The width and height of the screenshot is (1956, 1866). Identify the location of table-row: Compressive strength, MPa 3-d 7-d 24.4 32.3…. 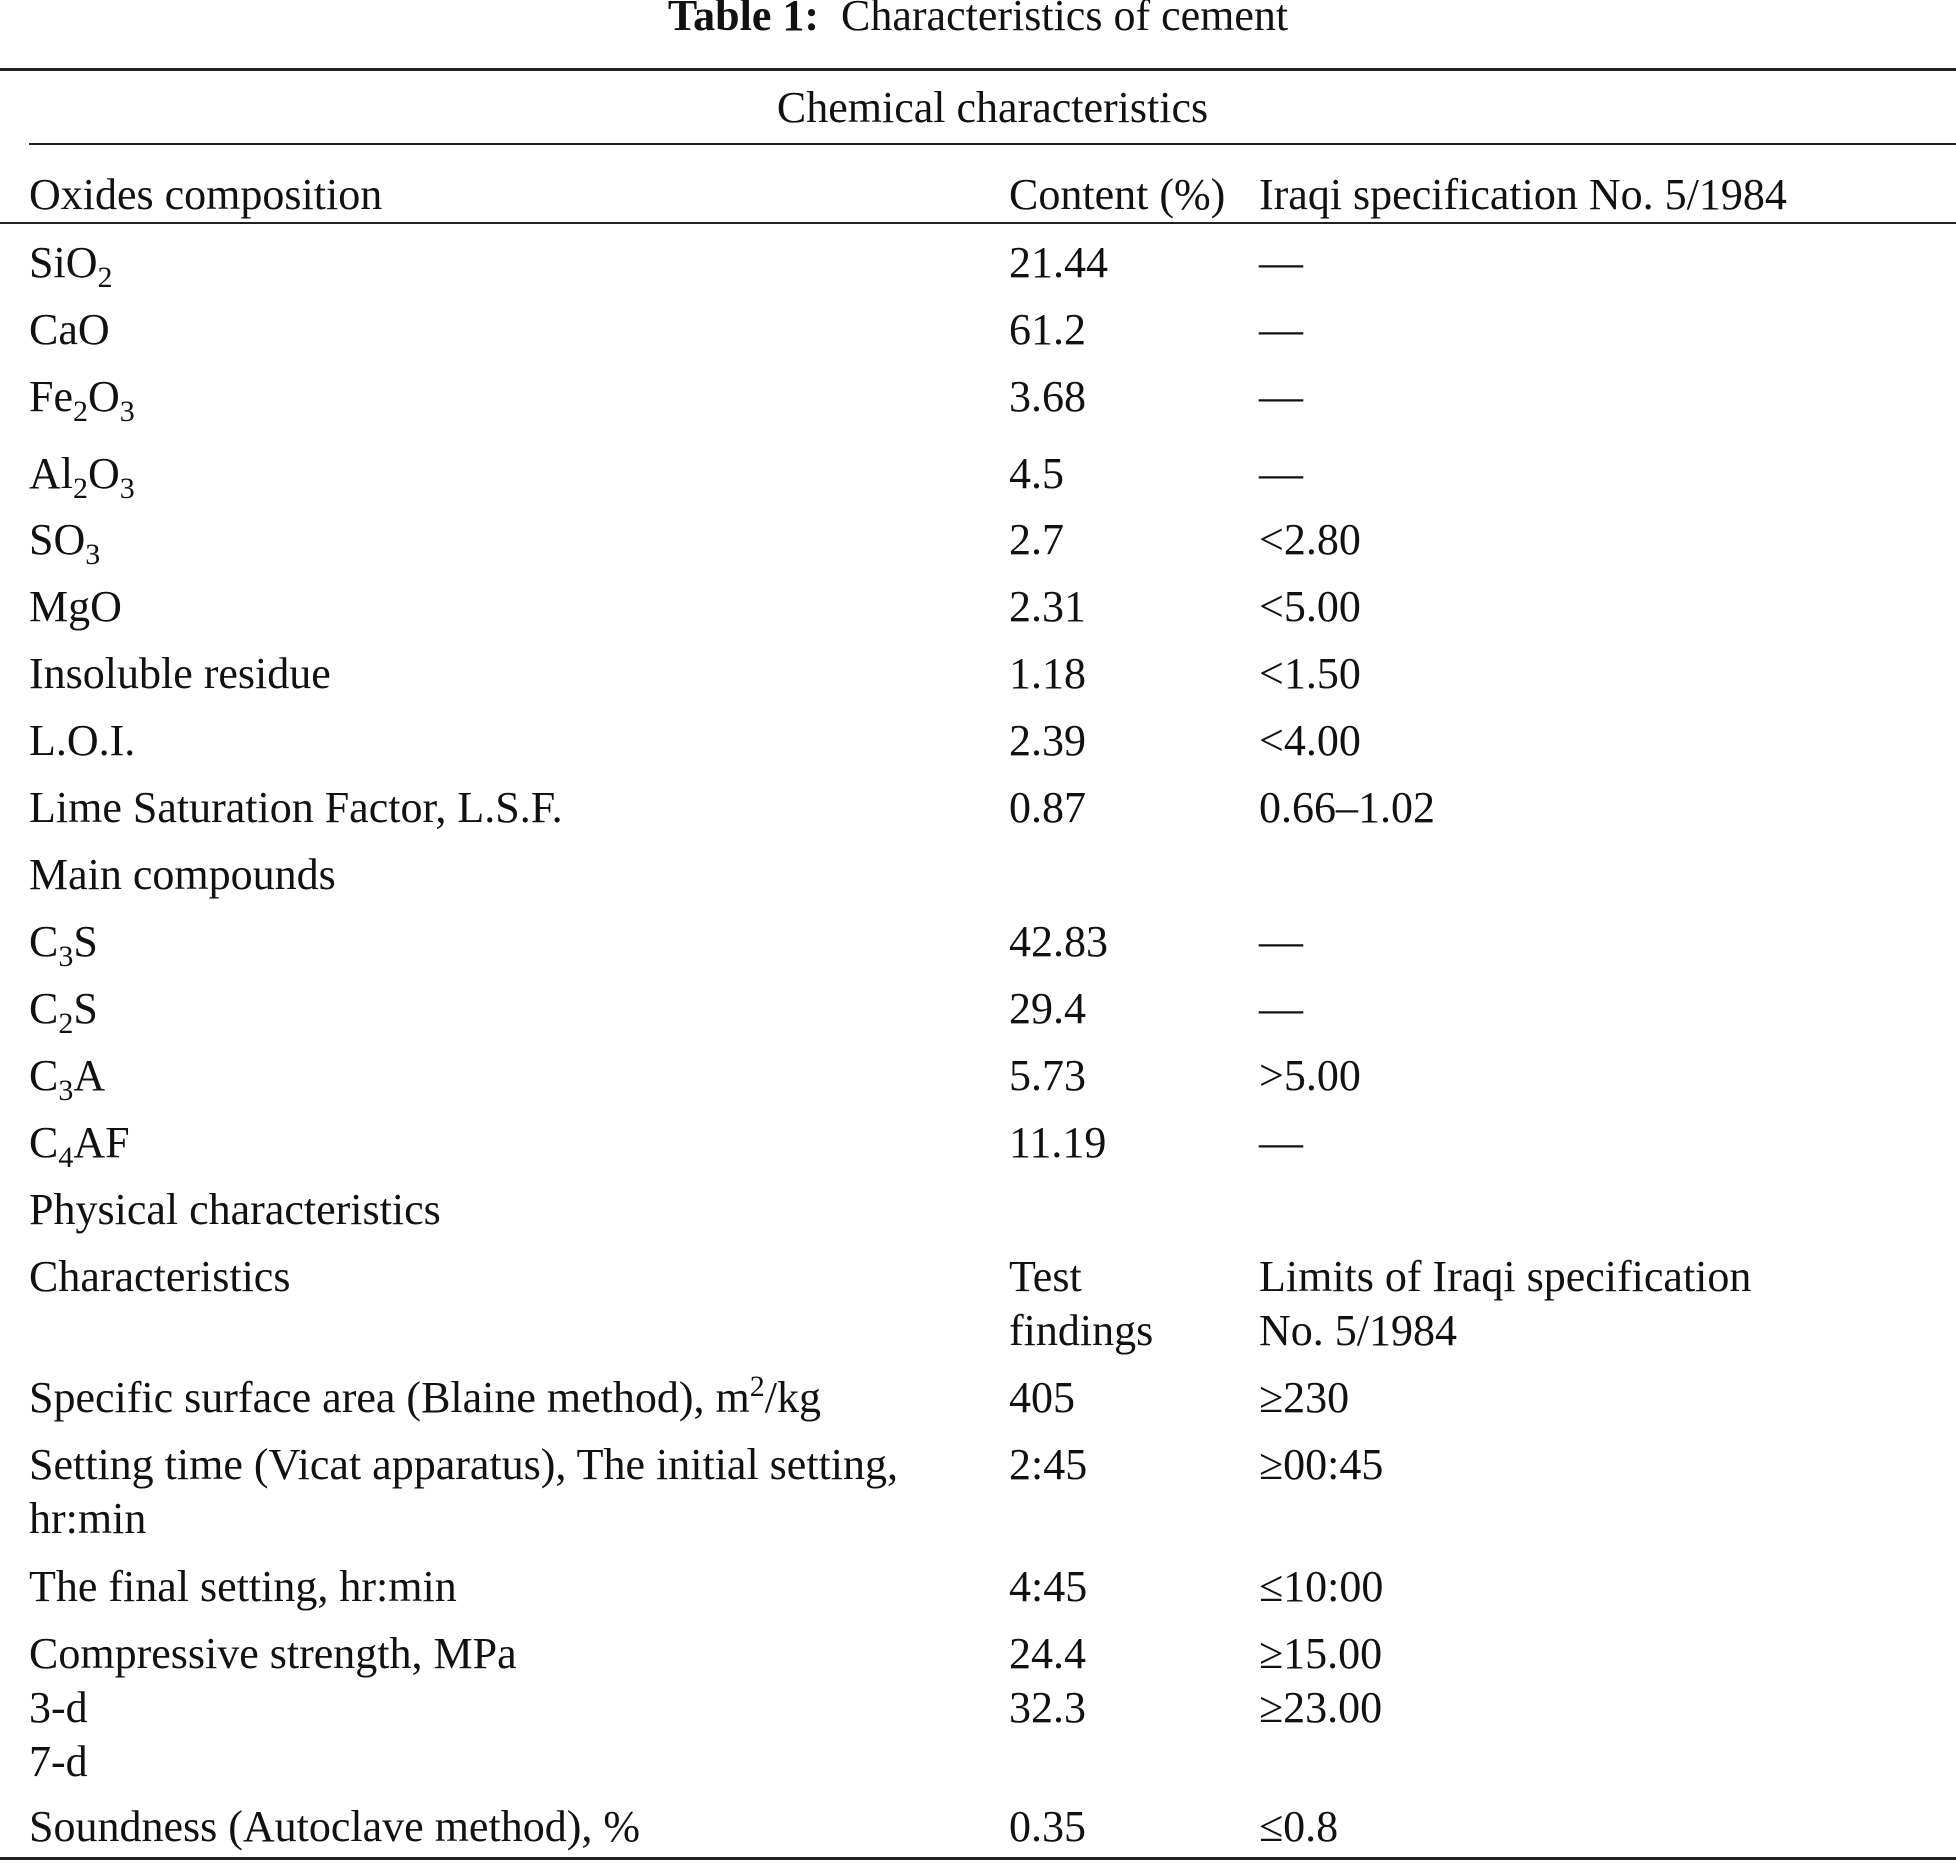
(978, 1717).